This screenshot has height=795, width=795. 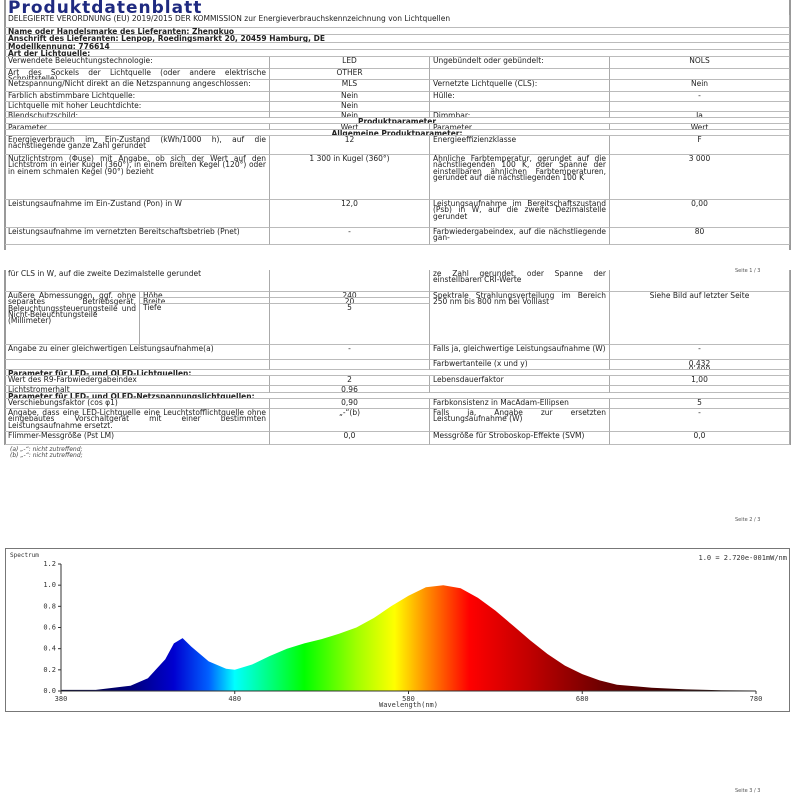 What do you see at coordinates (61, 699) in the screenshot?
I see `x-tick-label: 380` at bounding box center [61, 699].